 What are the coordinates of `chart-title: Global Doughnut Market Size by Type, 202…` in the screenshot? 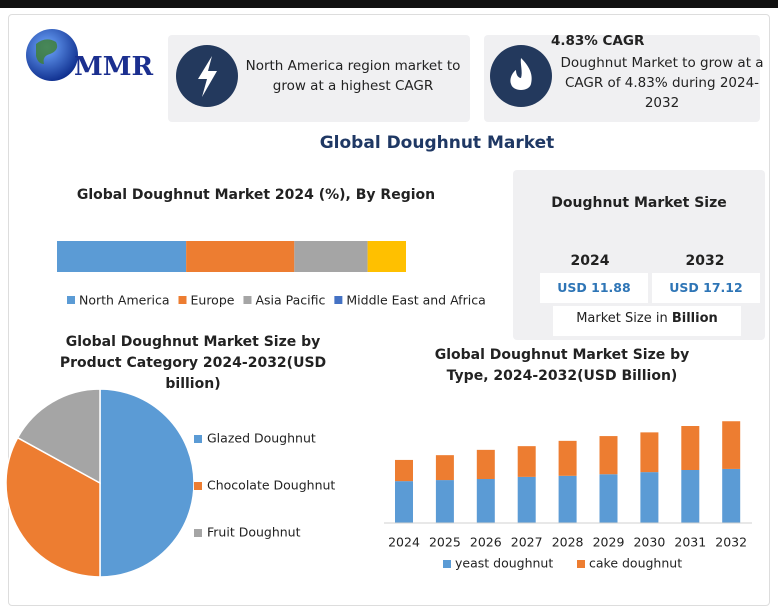 It's located at (562, 365).